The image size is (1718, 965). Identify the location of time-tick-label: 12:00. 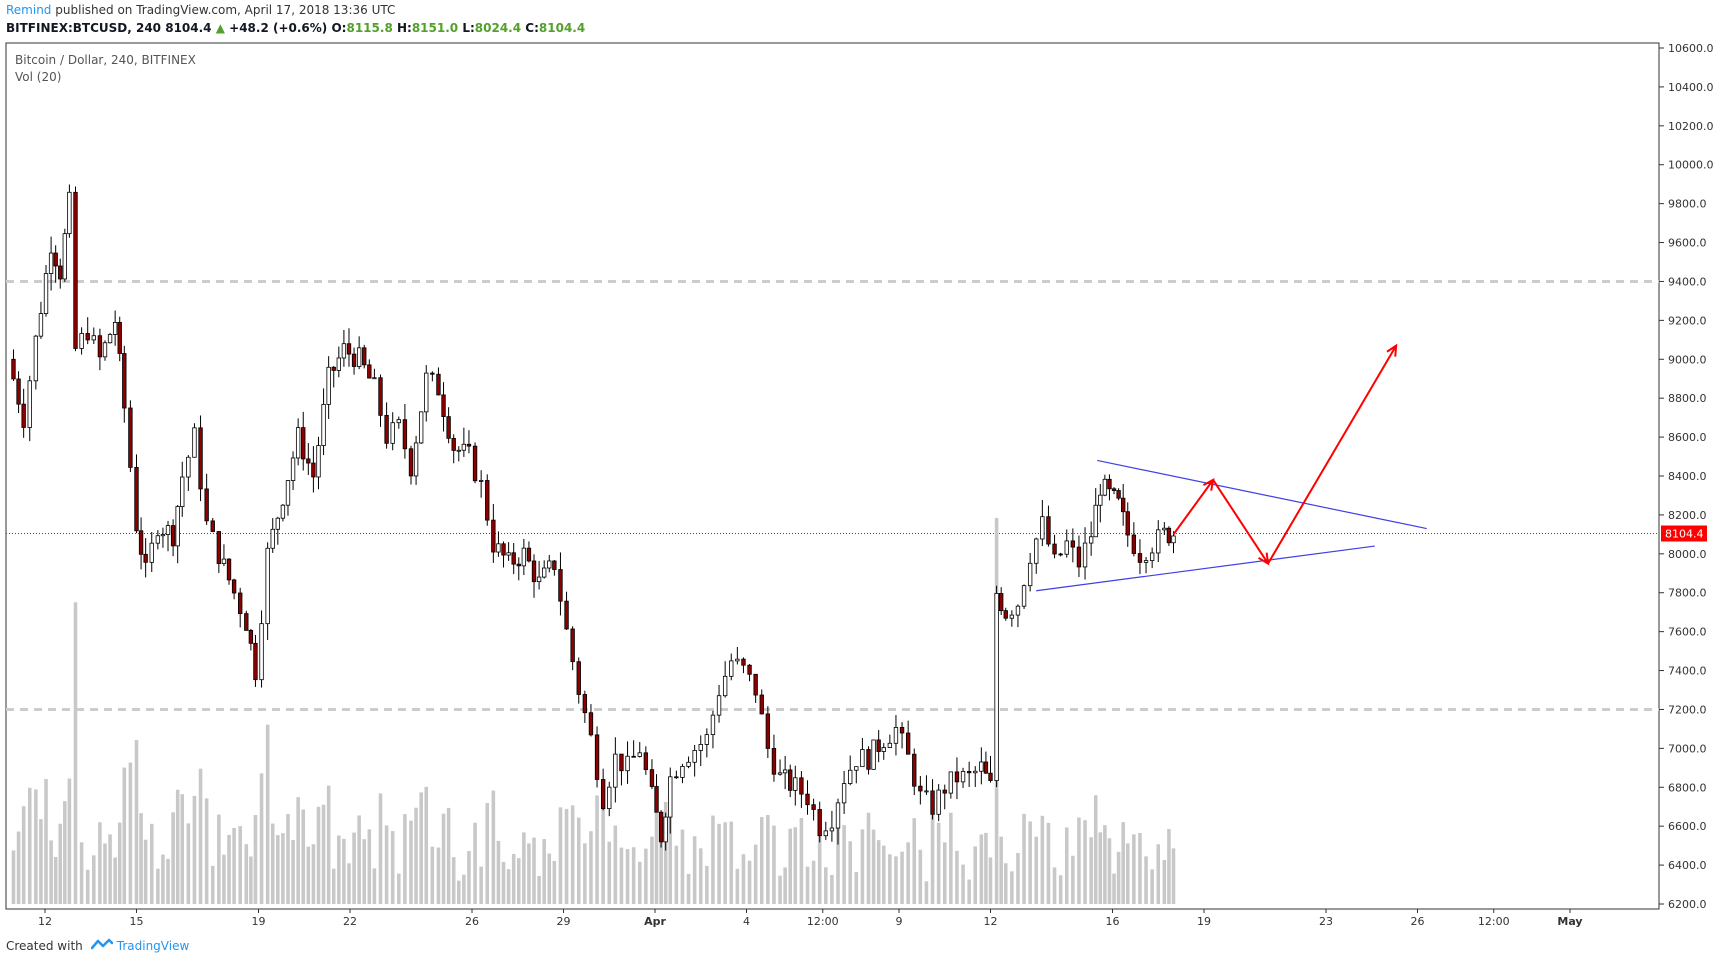
(1494, 921).